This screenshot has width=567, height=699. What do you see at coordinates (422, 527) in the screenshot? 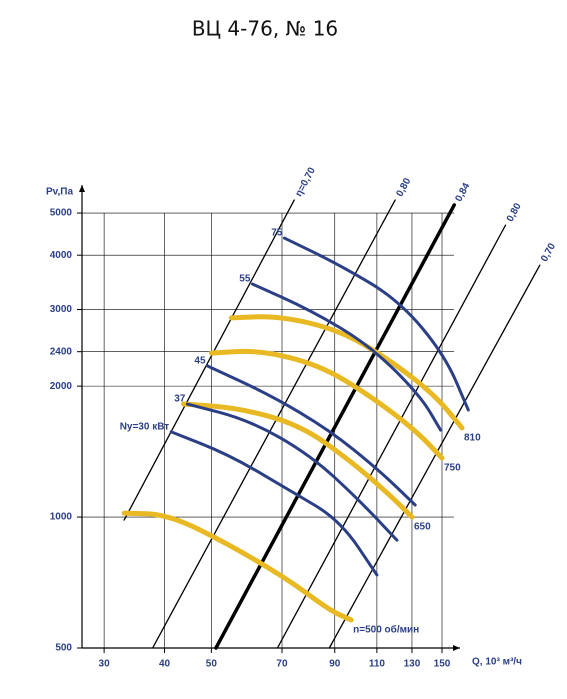
I see `speed-label: 650` at bounding box center [422, 527].